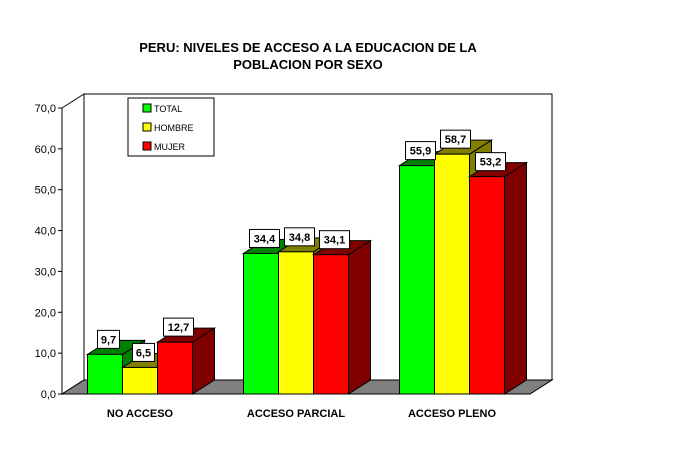 The image size is (682, 469). What do you see at coordinates (168, 109) in the screenshot?
I see `legend-label: TOTAL` at bounding box center [168, 109].